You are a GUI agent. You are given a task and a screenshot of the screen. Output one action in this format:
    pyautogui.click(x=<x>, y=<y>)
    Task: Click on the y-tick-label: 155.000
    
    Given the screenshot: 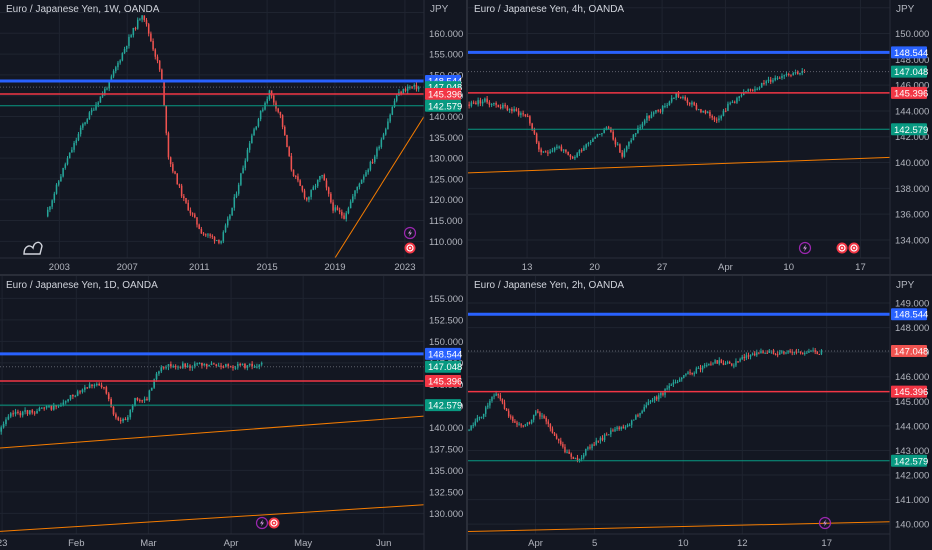 What is the action you would take?
    pyautogui.click(x=446, y=55)
    